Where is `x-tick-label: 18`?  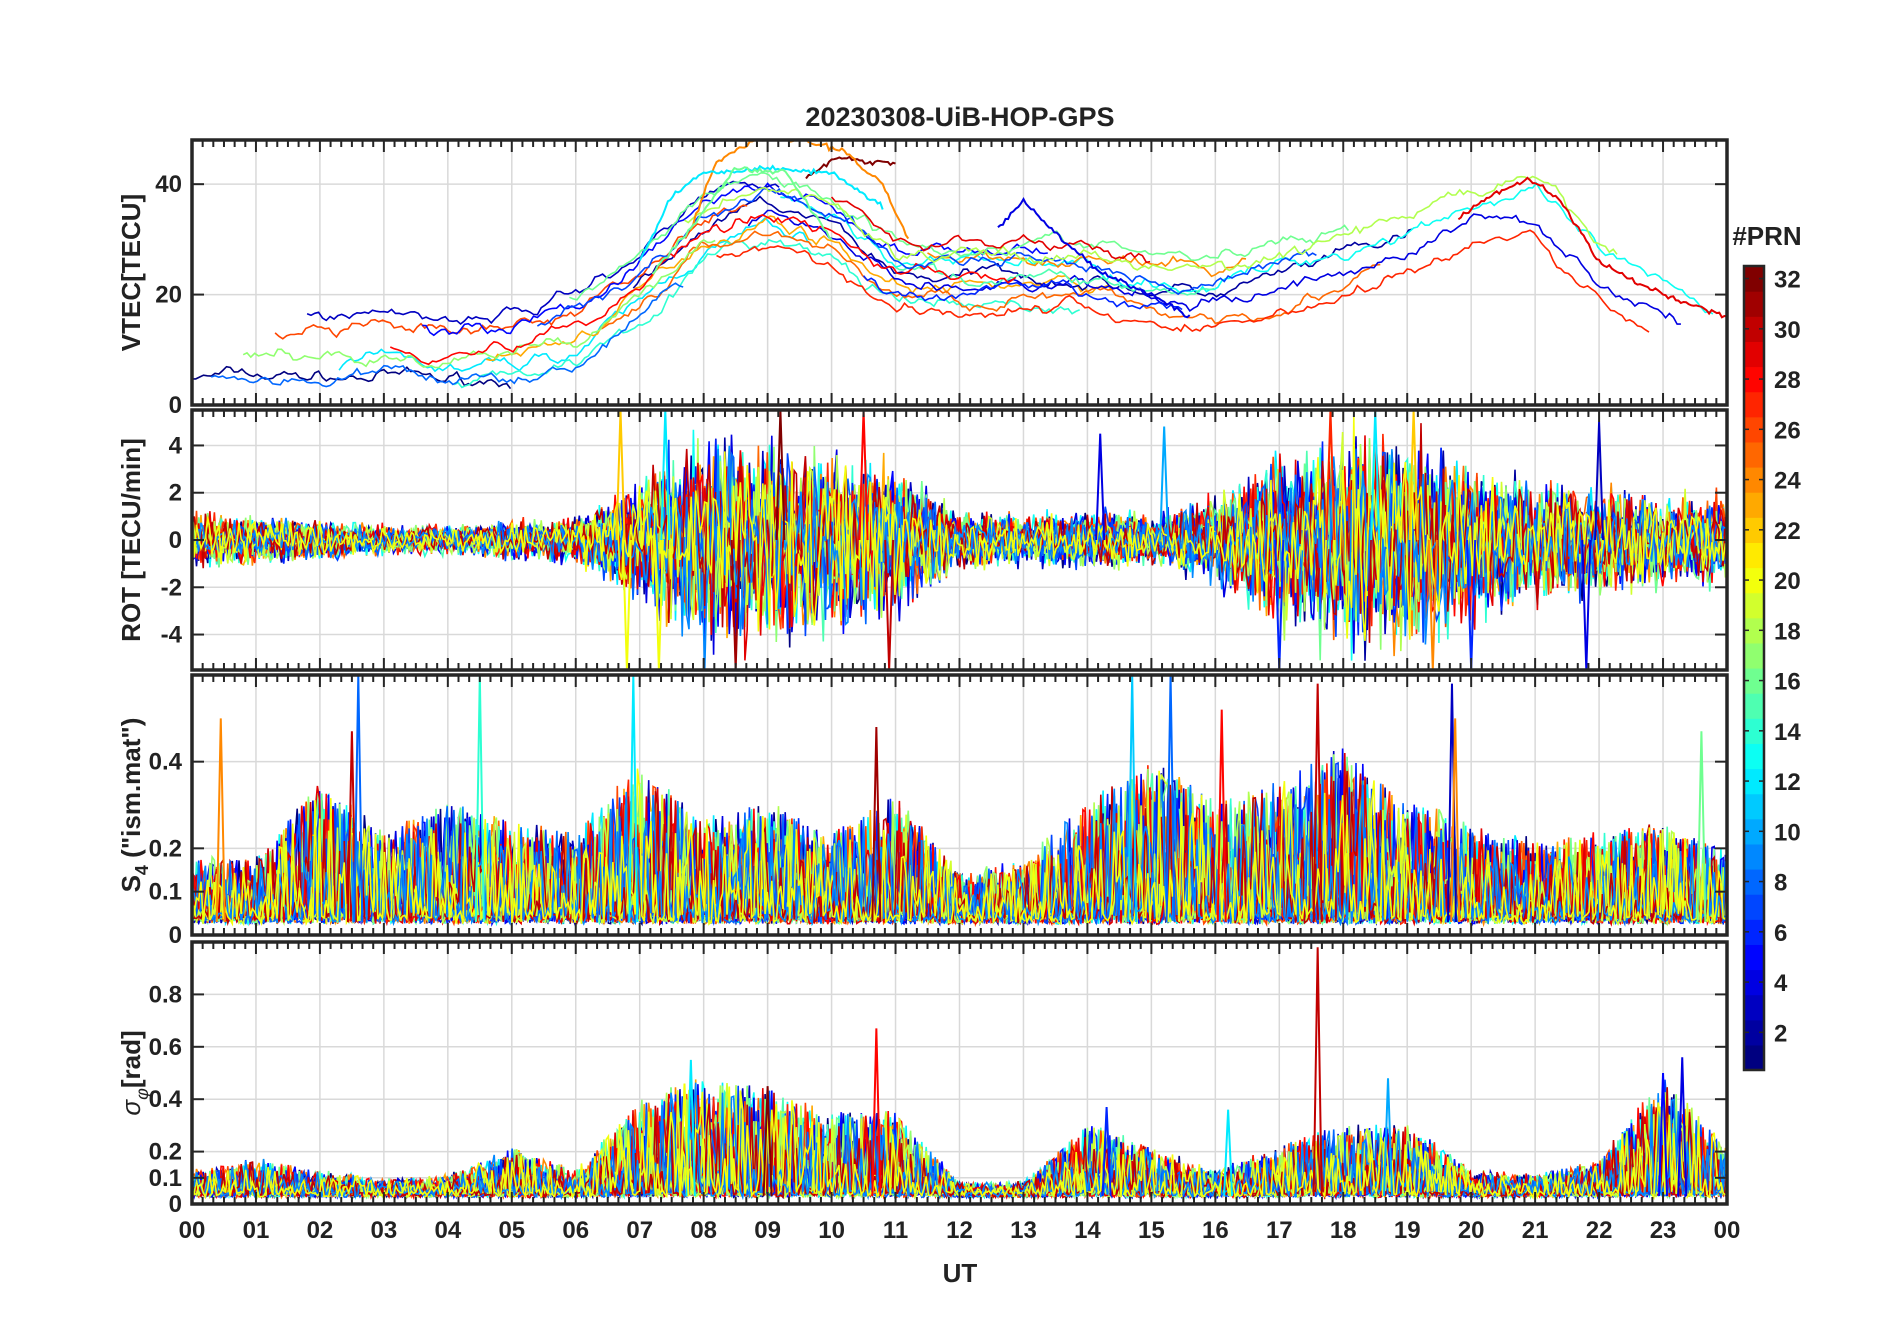
x-tick-label: 18 is located at coordinates (1343, 1230).